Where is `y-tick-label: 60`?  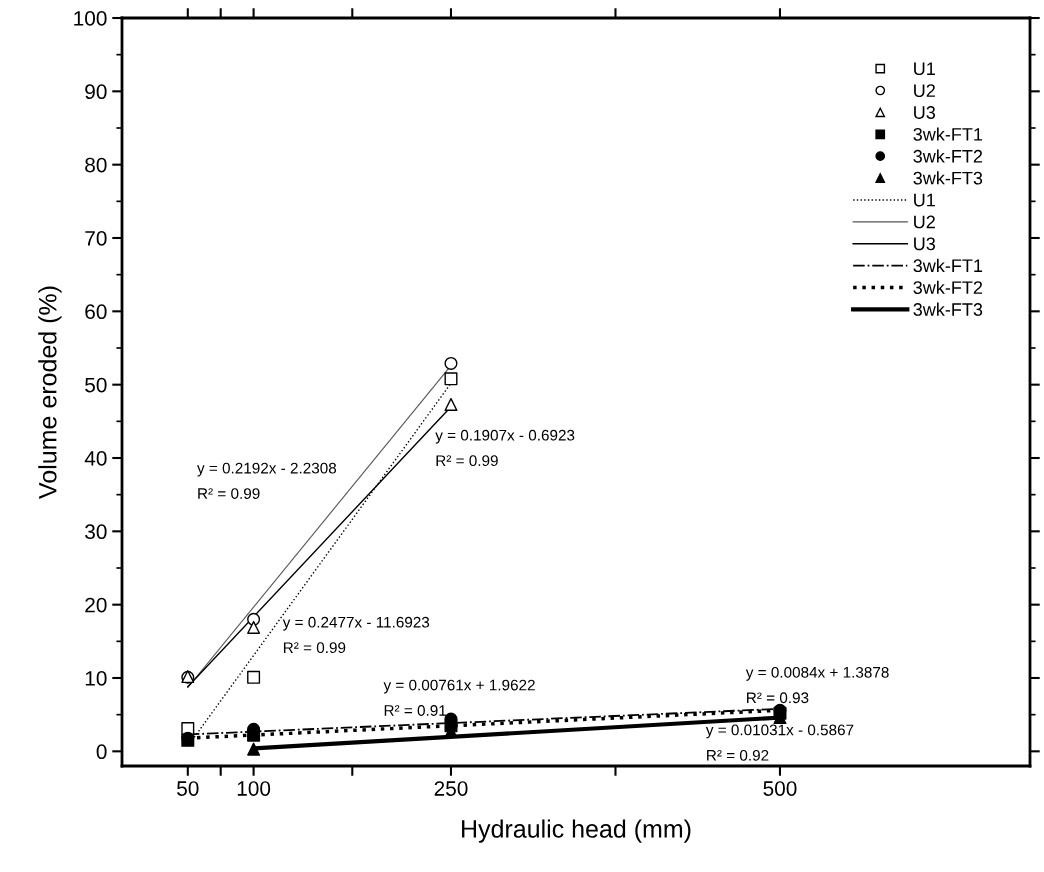
y-tick-label: 60 is located at coordinates (96, 312).